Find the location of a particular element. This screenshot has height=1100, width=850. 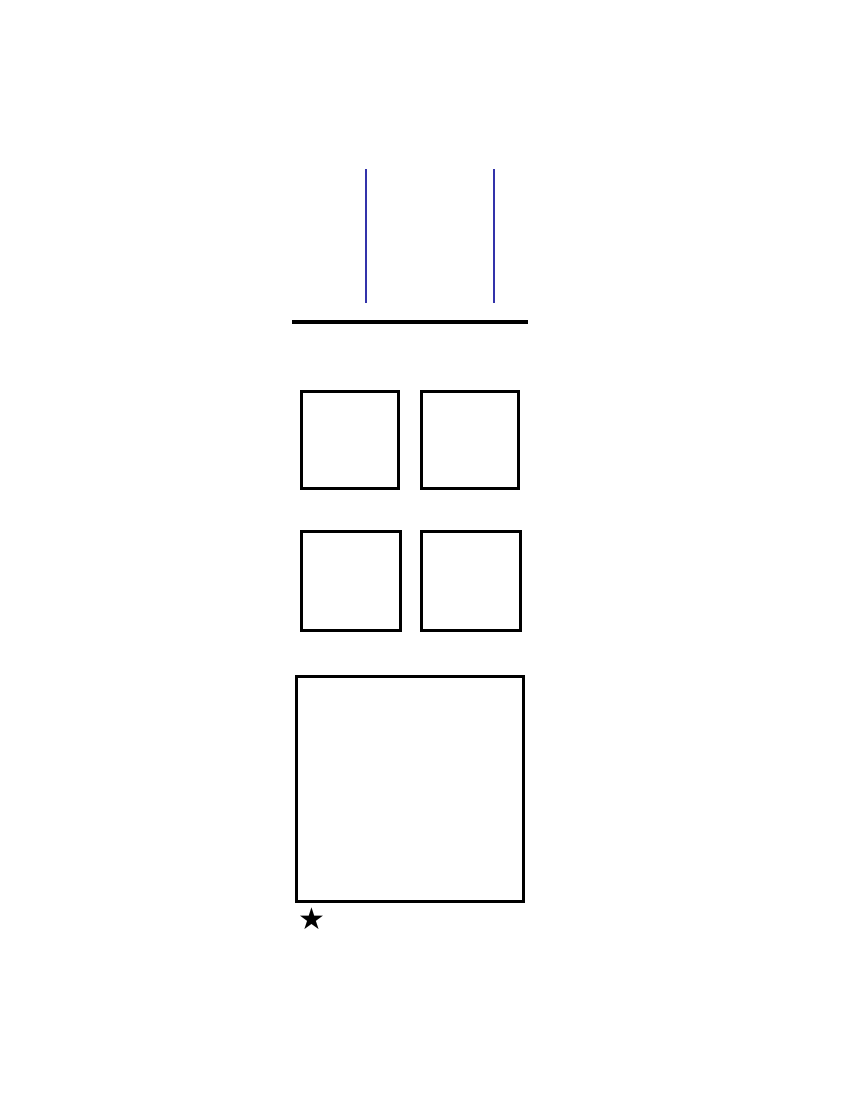

time-axis-line is located at coordinates (410, 322).